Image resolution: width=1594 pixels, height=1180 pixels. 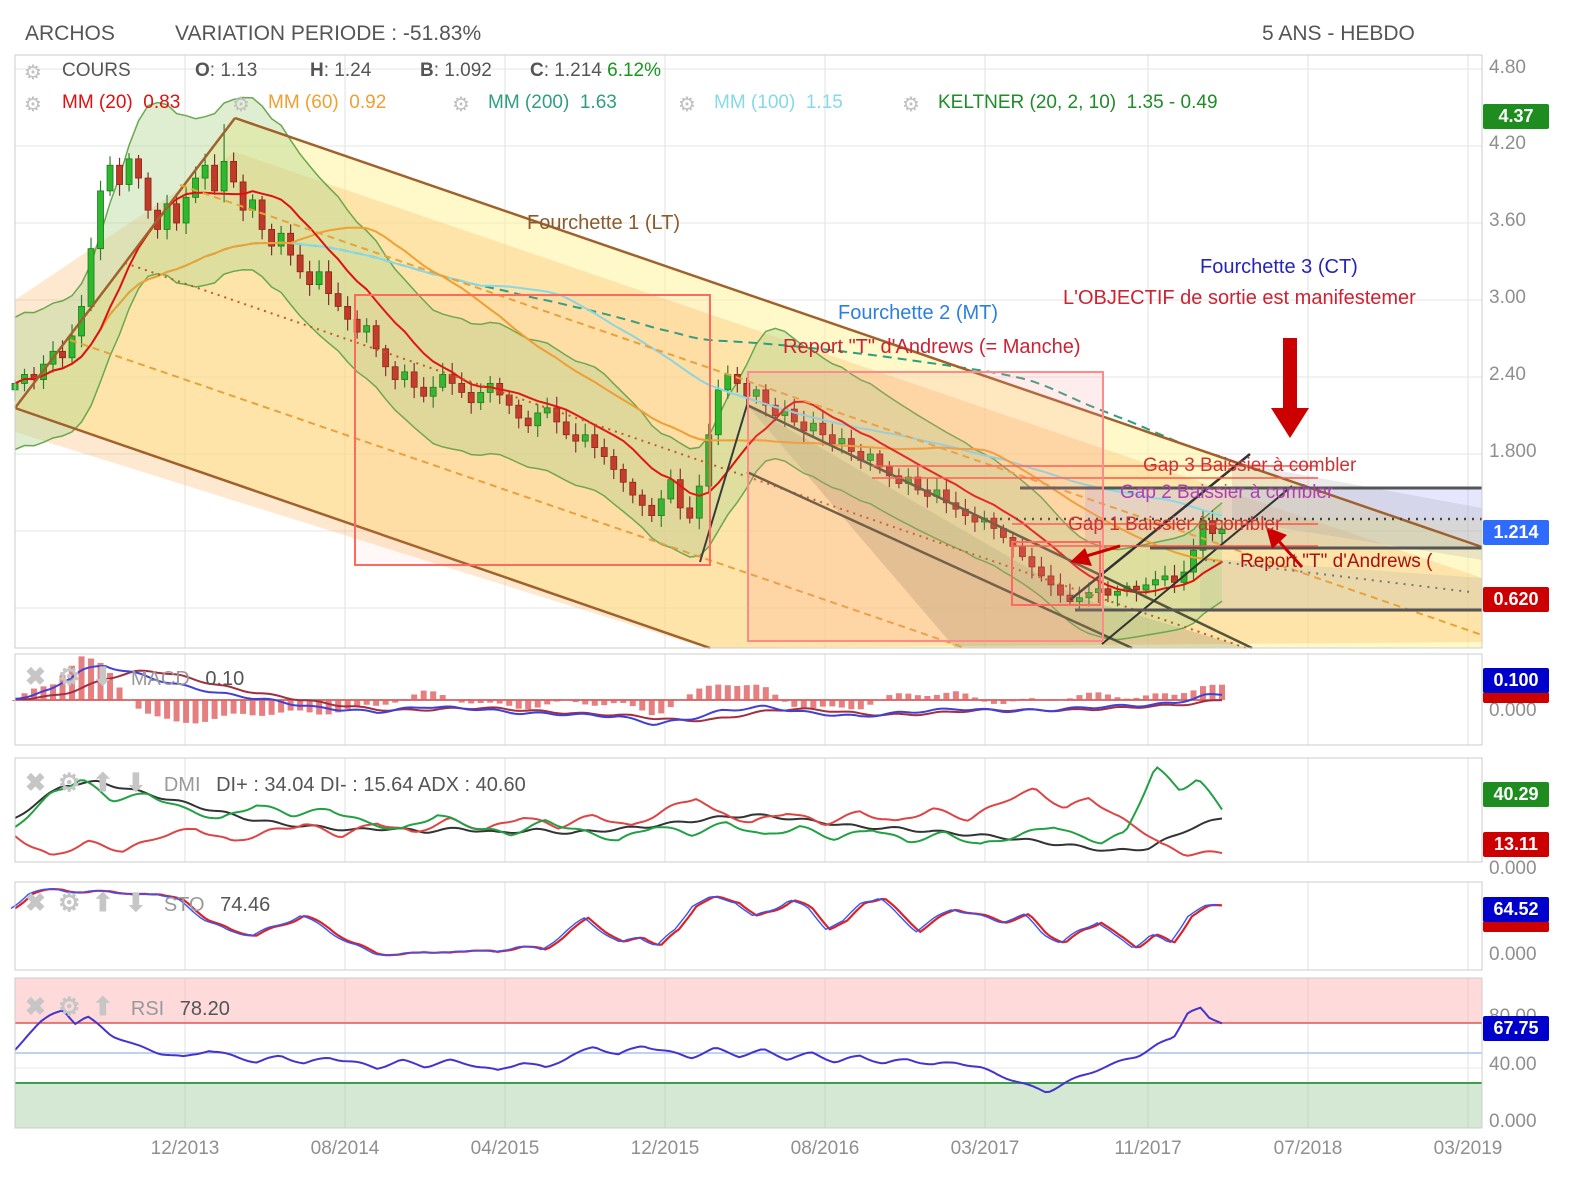 I want to click on x-axis-label: 07/2018, so click(x=1308, y=1148).